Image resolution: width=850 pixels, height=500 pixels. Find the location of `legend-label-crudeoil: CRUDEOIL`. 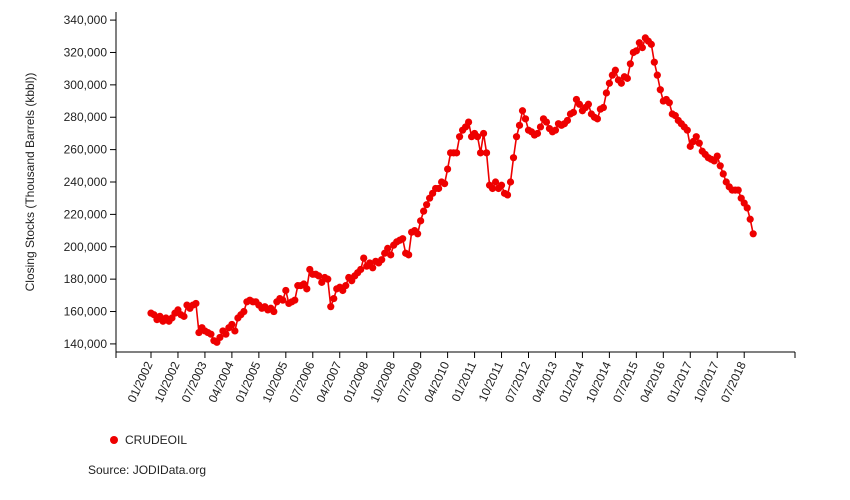

legend-label-crudeoil: CRUDEOIL is located at coordinates (156, 440).